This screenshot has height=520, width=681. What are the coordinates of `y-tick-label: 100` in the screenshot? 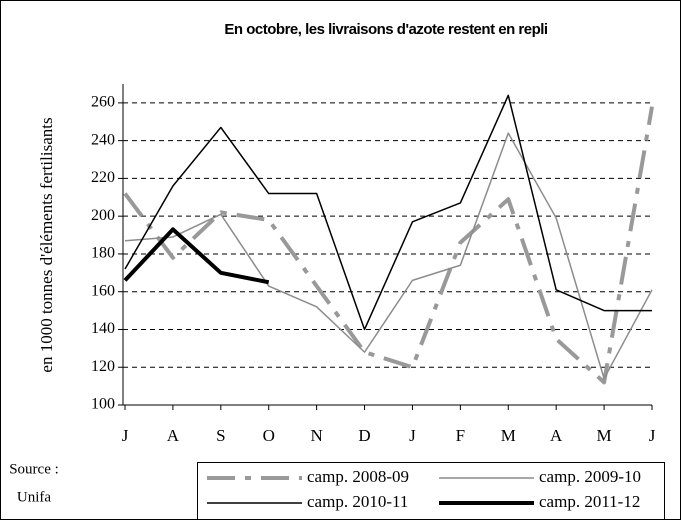 It's located at (103, 404).